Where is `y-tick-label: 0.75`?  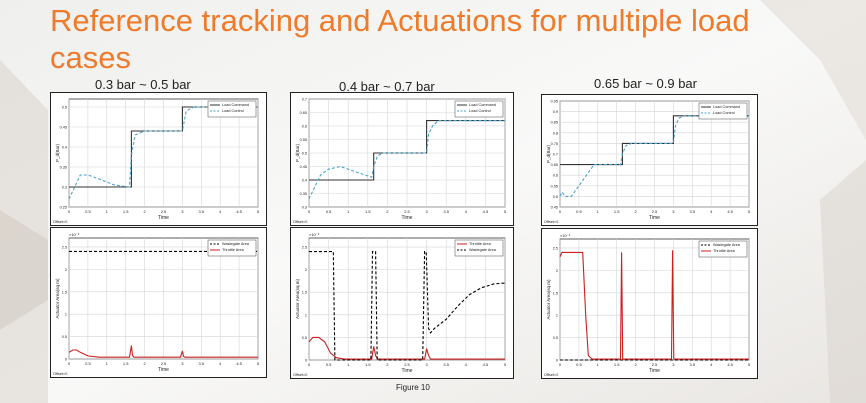 y-tick-label: 0.75 is located at coordinates (554, 144).